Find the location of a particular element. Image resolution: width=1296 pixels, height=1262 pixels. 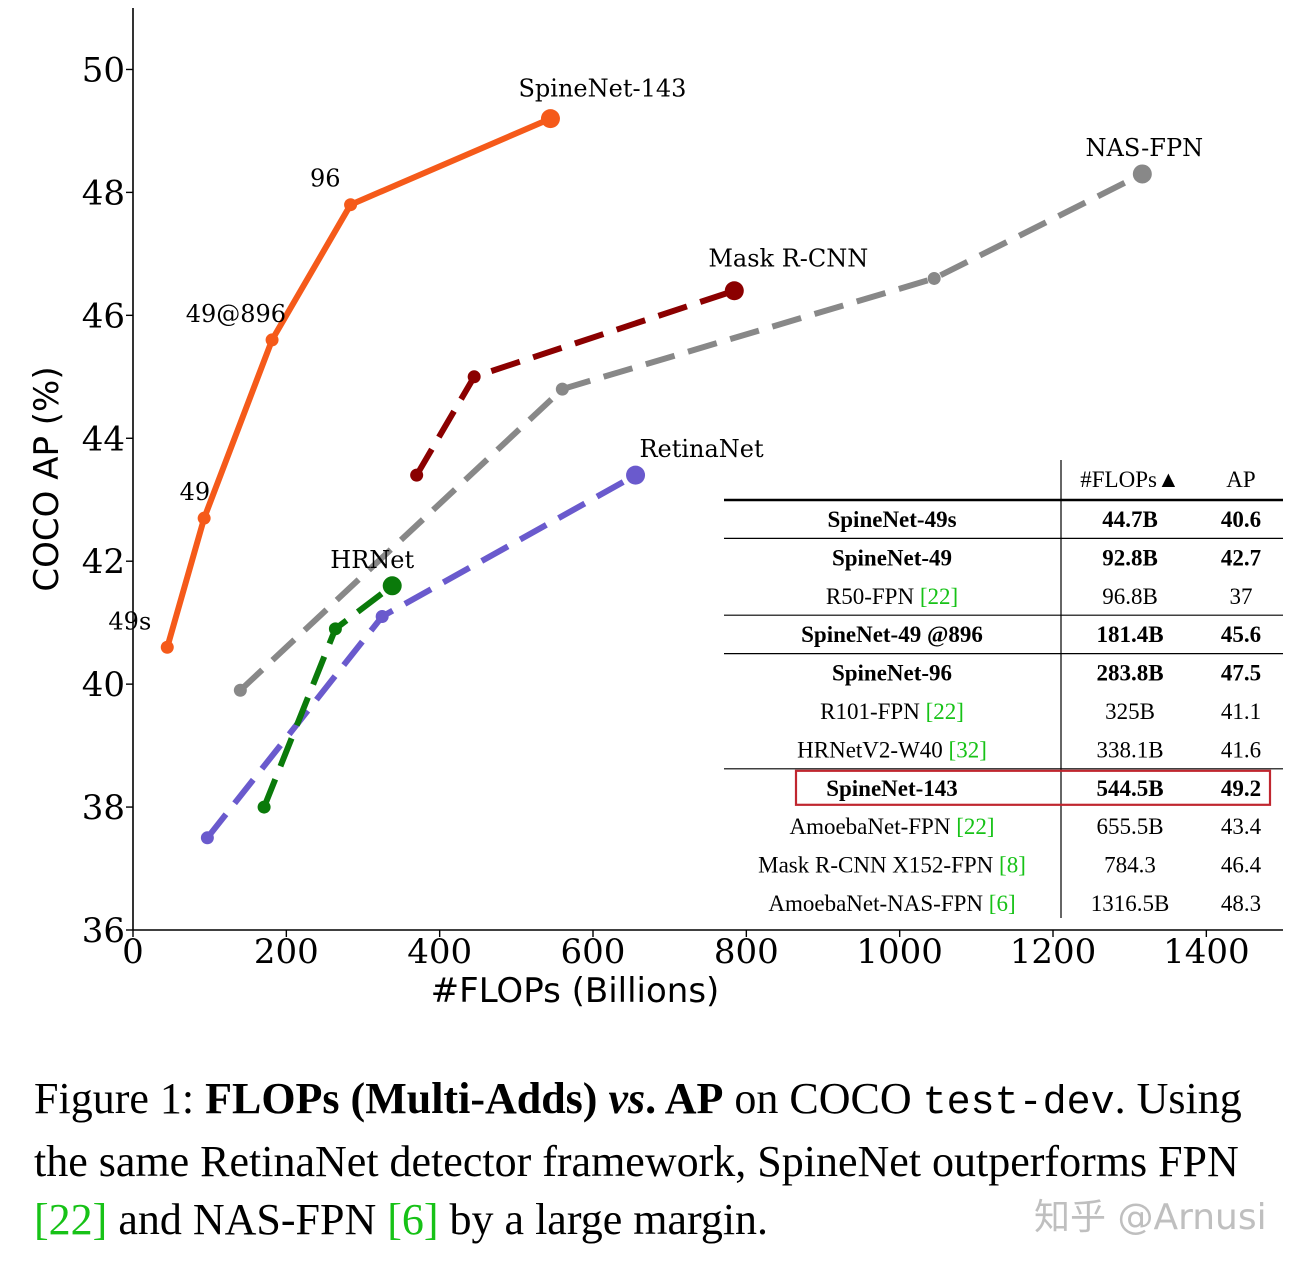

caption-ref-22: [22] is located at coordinates (71, 1219).